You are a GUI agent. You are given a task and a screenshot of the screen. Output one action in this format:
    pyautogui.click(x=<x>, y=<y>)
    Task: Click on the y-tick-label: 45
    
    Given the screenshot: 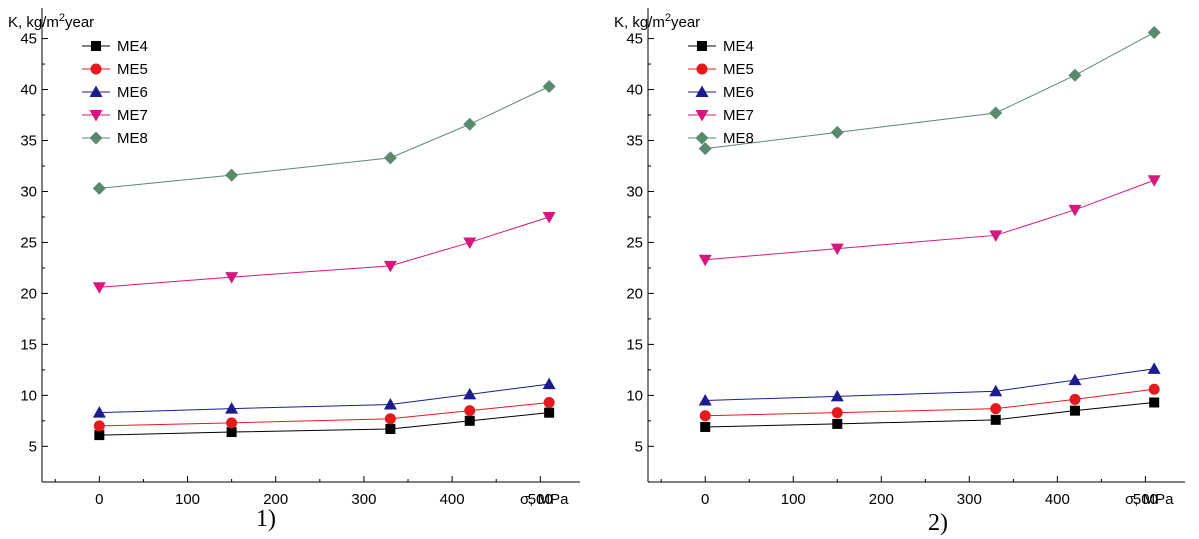 What is the action you would take?
    pyautogui.click(x=634, y=39)
    